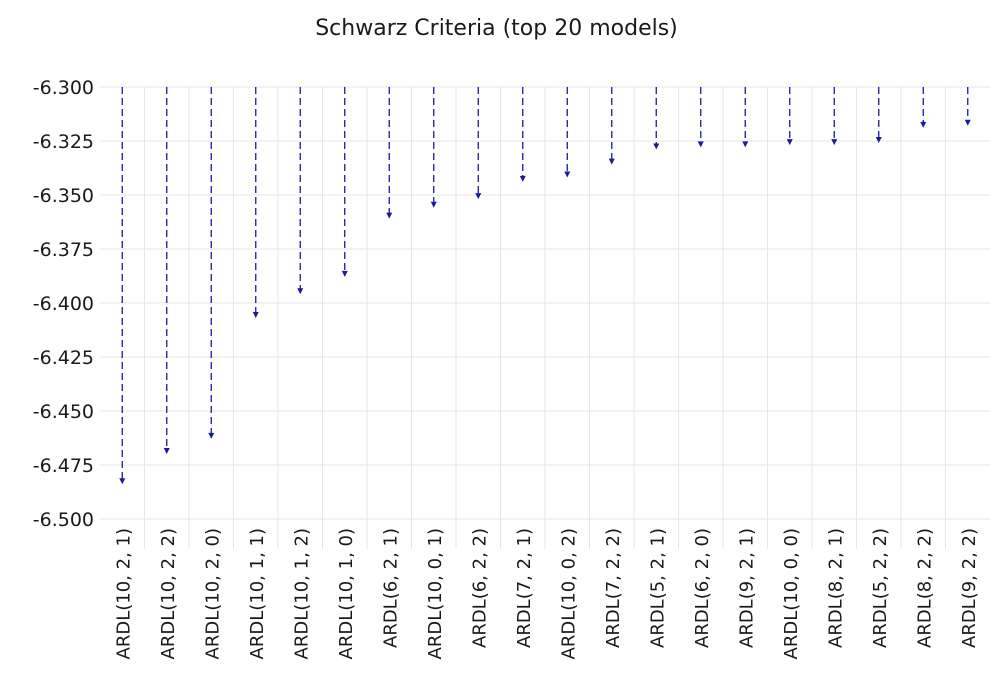  Describe the element at coordinates (301, 593) in the screenshot. I see `x-tick-label: ARDL(10, 1, 2)` at that location.